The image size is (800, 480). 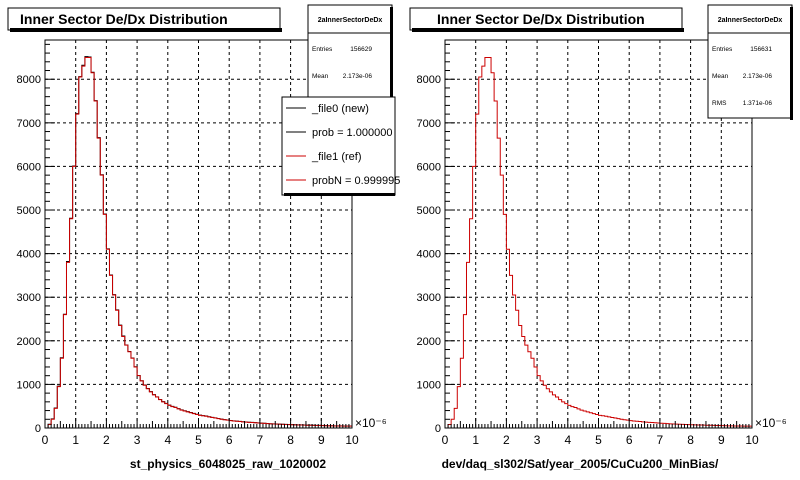 I want to click on left-x-tick-label: 9, so click(x=321, y=440).